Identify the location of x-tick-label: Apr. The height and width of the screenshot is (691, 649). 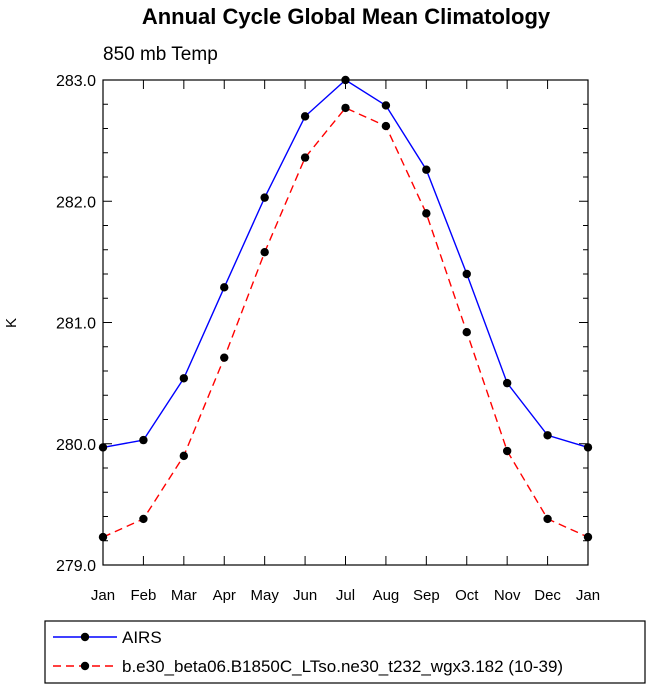
(224, 595).